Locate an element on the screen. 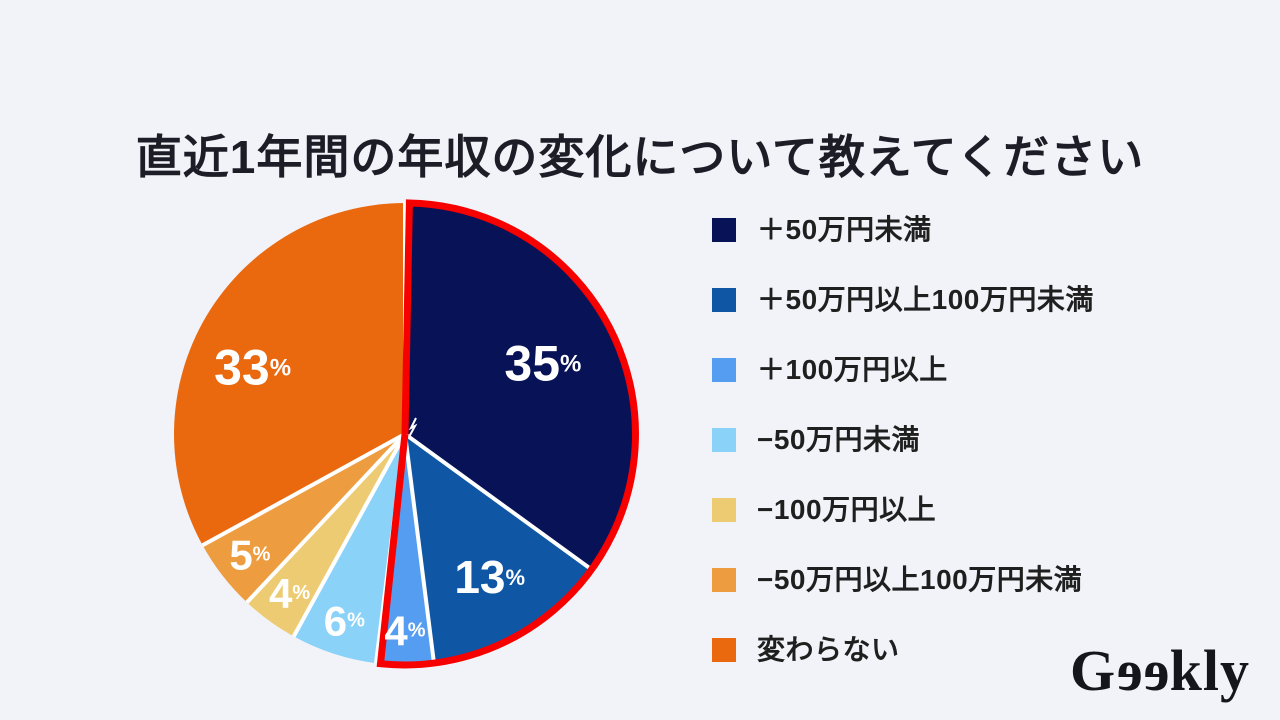  slice-value-label-3: 6% is located at coordinates (344, 620).